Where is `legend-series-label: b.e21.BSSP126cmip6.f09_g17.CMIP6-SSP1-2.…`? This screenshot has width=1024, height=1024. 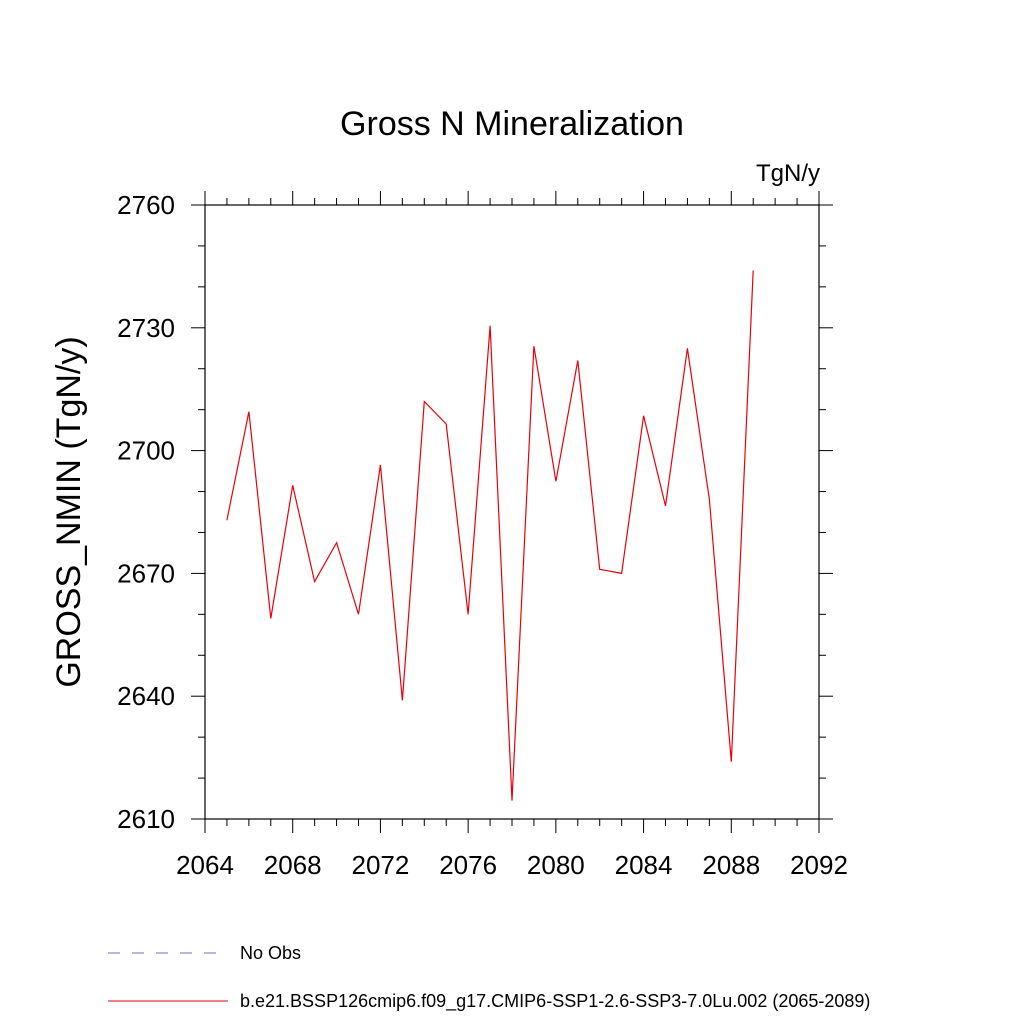 legend-series-label: b.e21.BSSP126cmip6.f09_g17.CMIP6-SSP1-2.… is located at coordinates (555, 1001).